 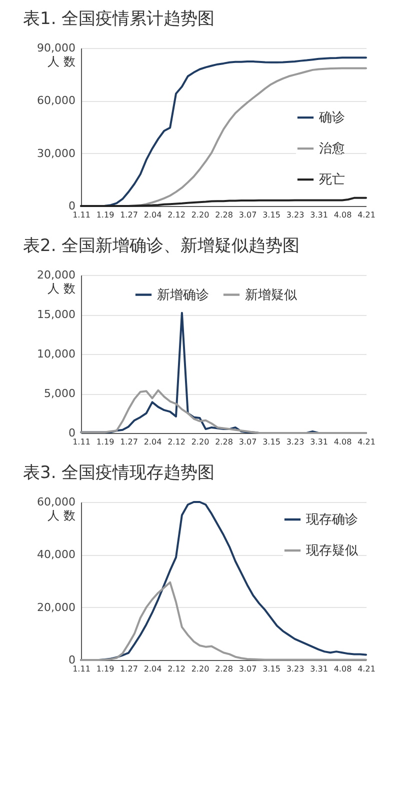 I want to click on legend-label: 现存确诊, so click(x=332, y=520).